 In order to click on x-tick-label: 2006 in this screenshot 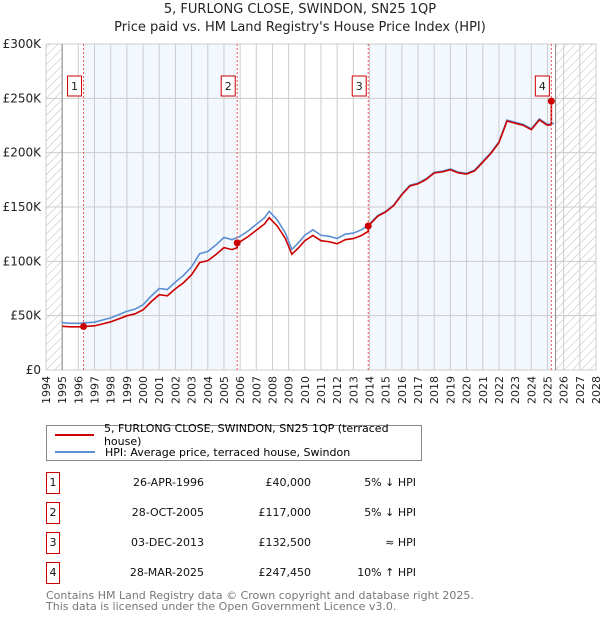, I will do `click(240, 390)`.